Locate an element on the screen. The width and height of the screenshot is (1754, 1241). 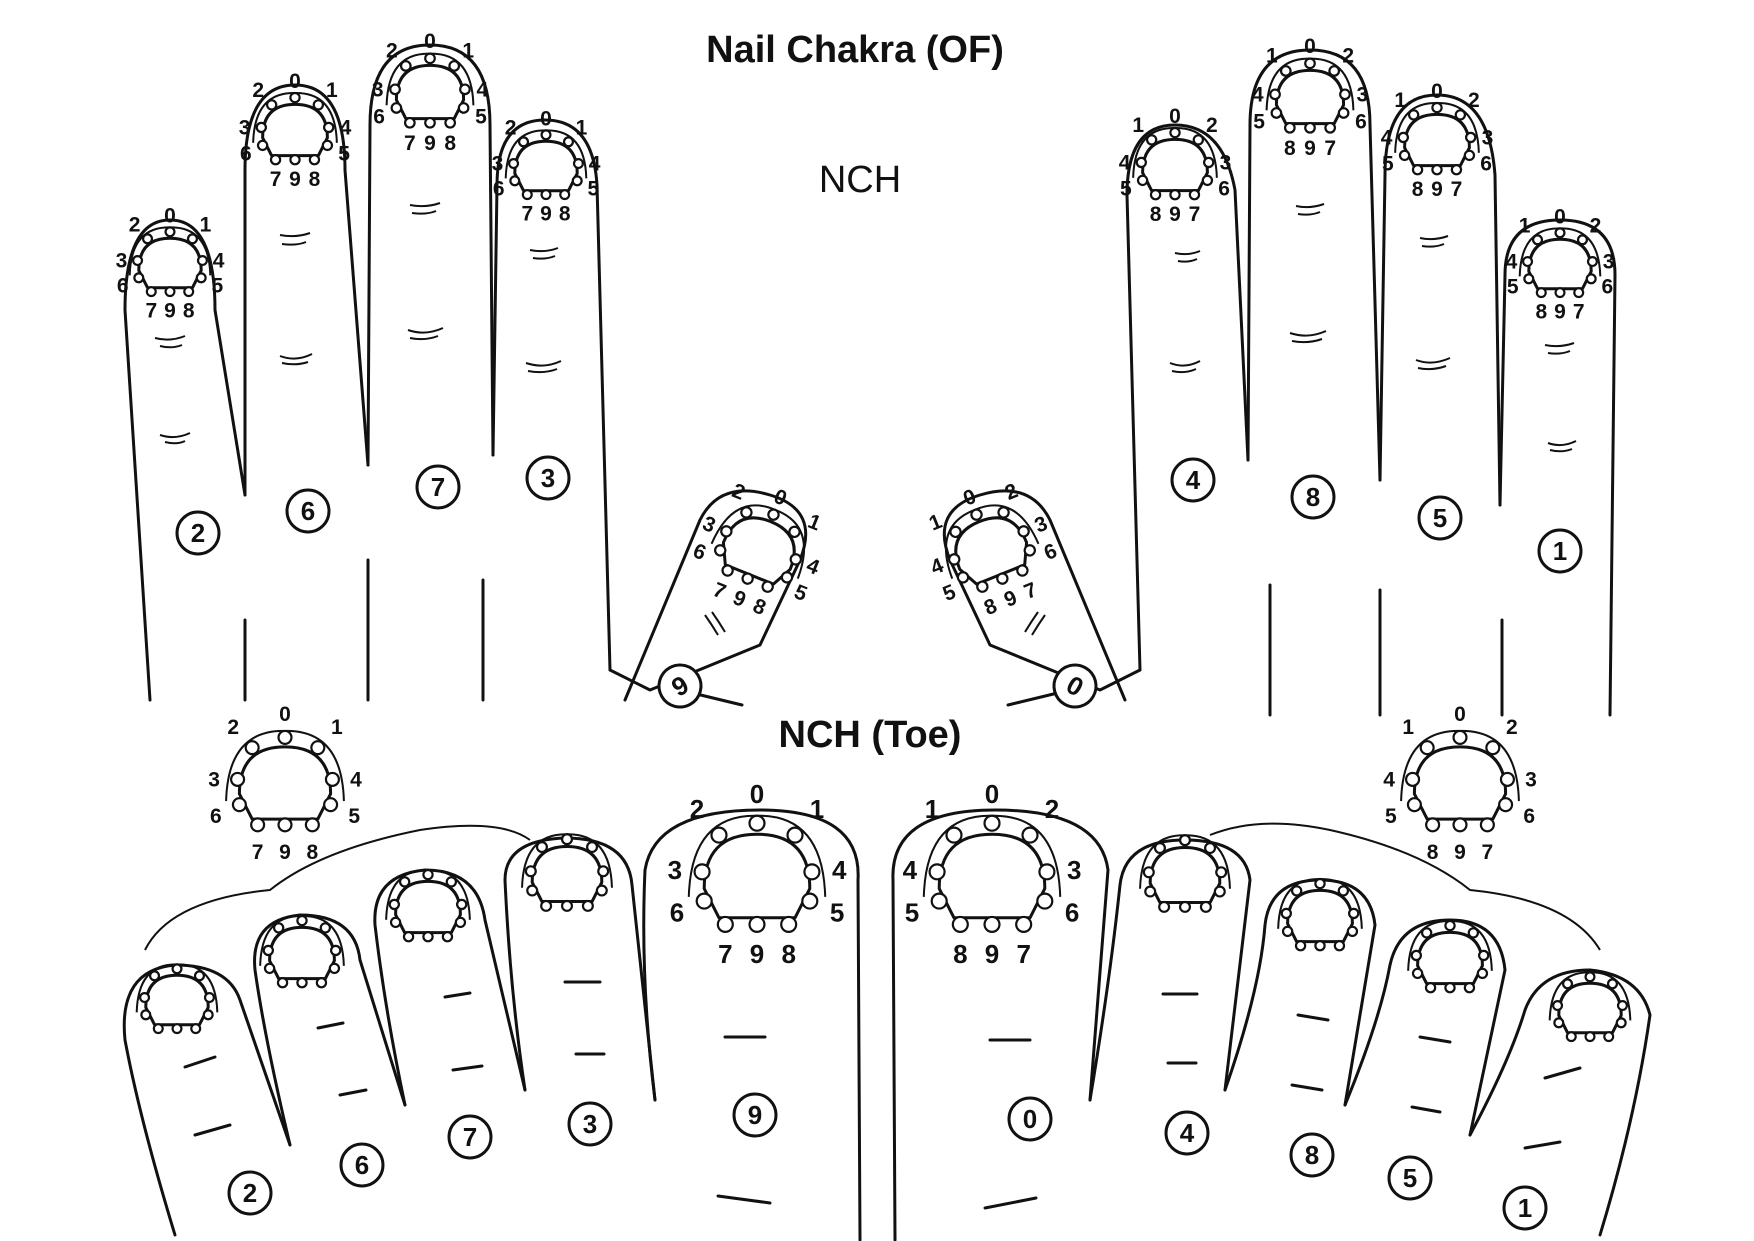
finger-number-circle: 9 is located at coordinates (680, 686).